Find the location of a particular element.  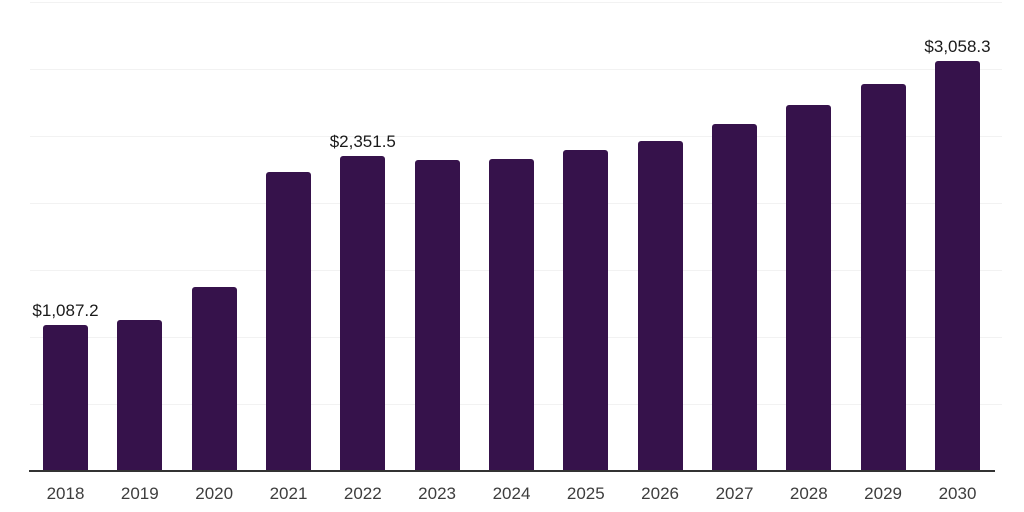

x-axis-line is located at coordinates (512, 471).